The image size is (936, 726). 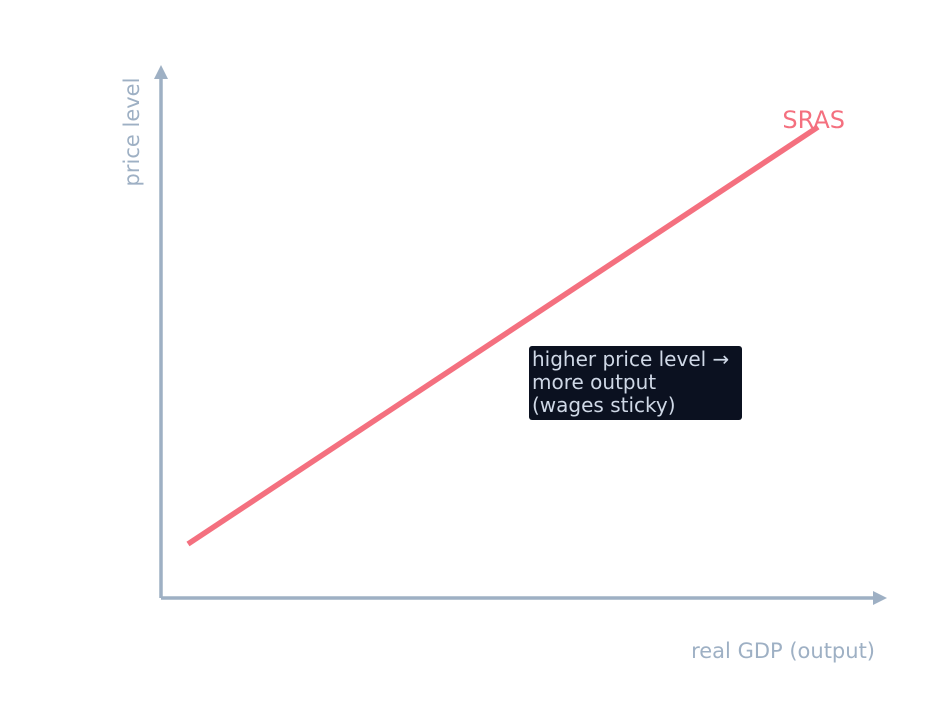 What do you see at coordinates (783, 651) in the screenshot?
I see `x-axis-label: real GDP (output)` at bounding box center [783, 651].